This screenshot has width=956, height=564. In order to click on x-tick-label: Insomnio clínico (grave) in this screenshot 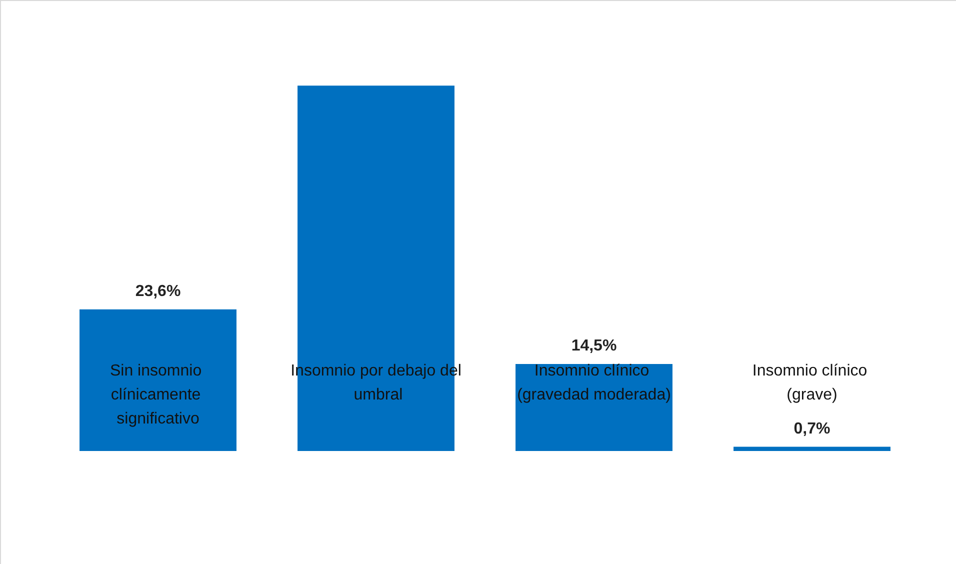, I will do `click(812, 383)`.